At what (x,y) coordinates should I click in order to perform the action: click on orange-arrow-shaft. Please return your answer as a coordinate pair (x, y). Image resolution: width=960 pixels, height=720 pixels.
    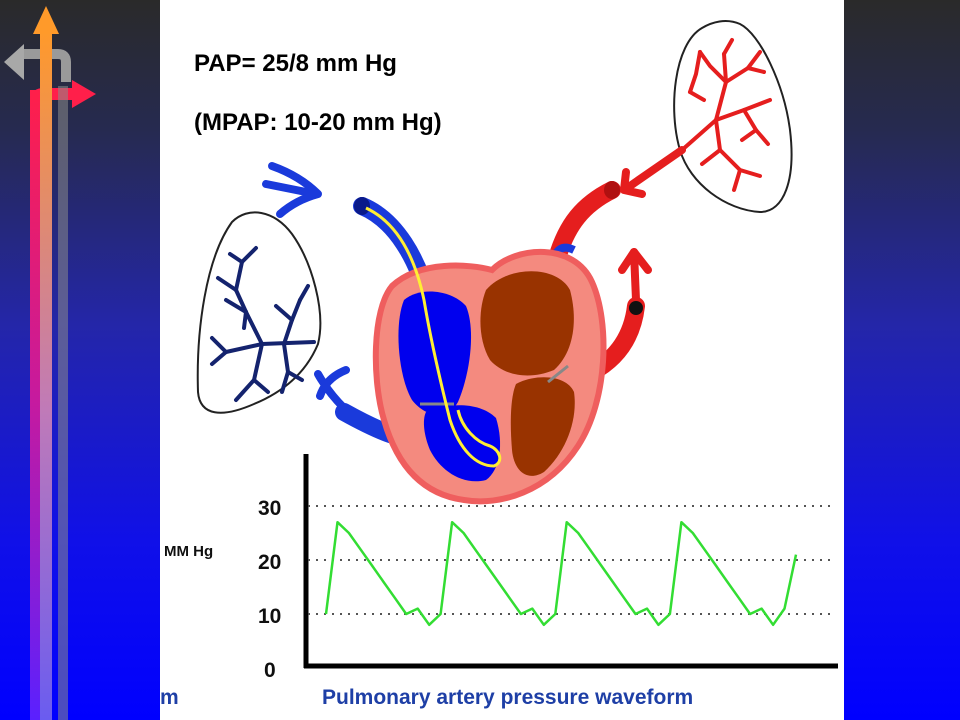
    Looking at the image, I should click on (46, 375).